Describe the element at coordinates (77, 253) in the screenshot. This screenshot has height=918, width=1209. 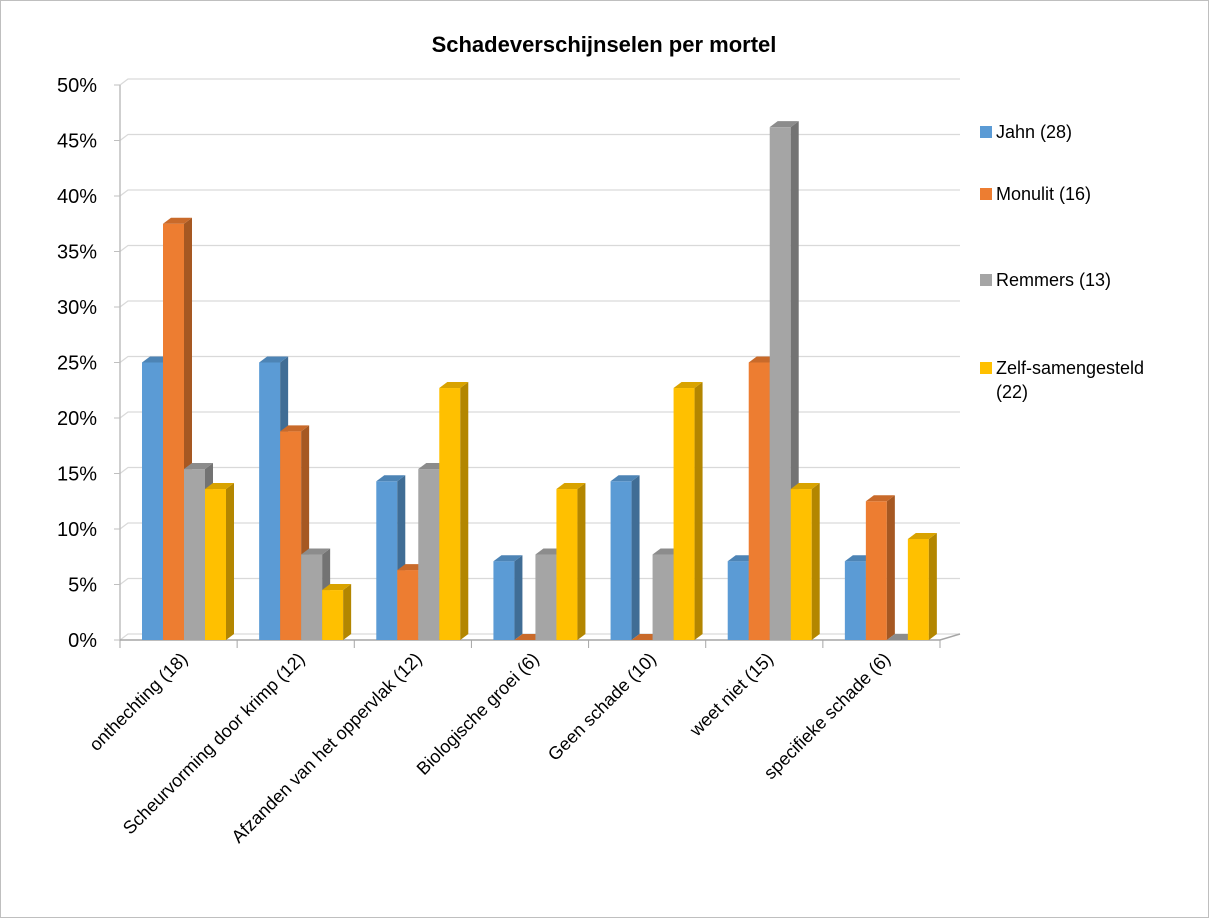
I see `y-tick-label: 35%` at that location.